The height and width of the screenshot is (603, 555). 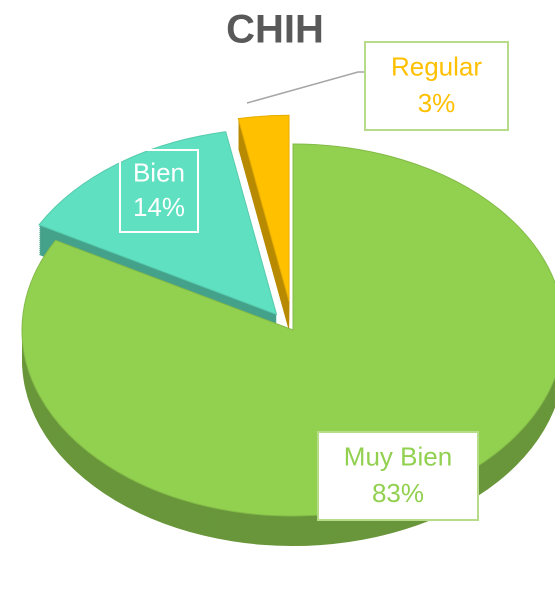 I want to click on data-label-value: 83%, so click(x=398, y=493).